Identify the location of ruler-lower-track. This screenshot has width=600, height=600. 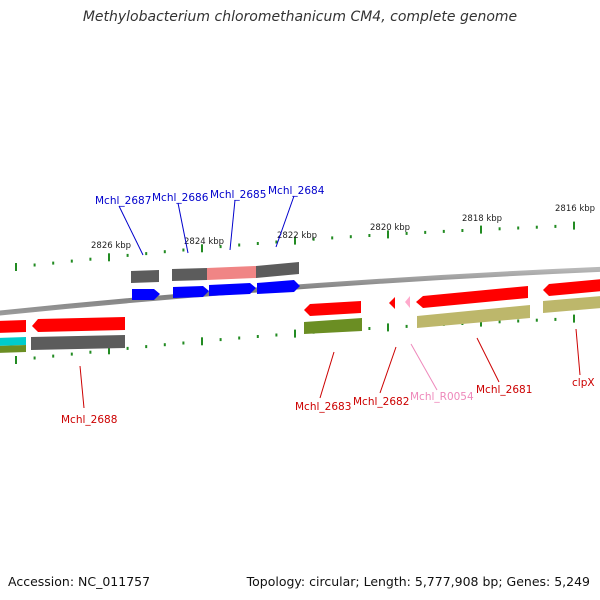
(295, 339).